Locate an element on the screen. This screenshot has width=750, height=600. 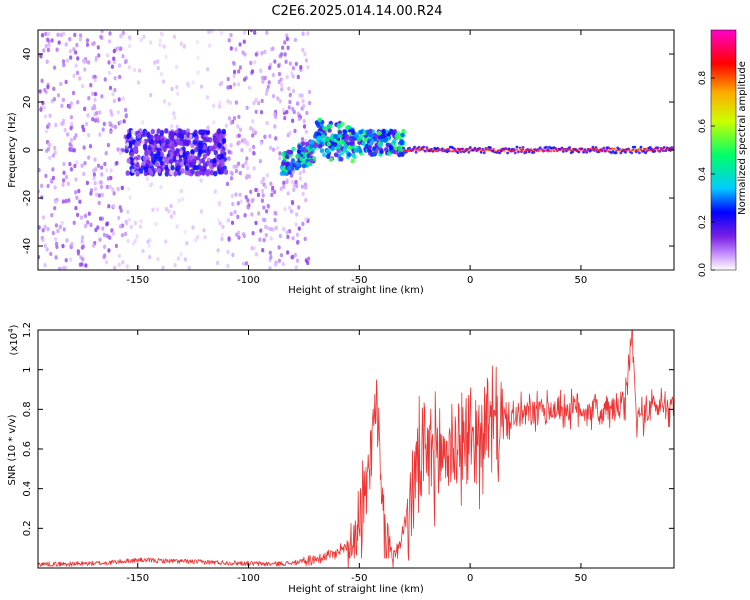
x-tick-label: 50 is located at coordinates (581, 280).